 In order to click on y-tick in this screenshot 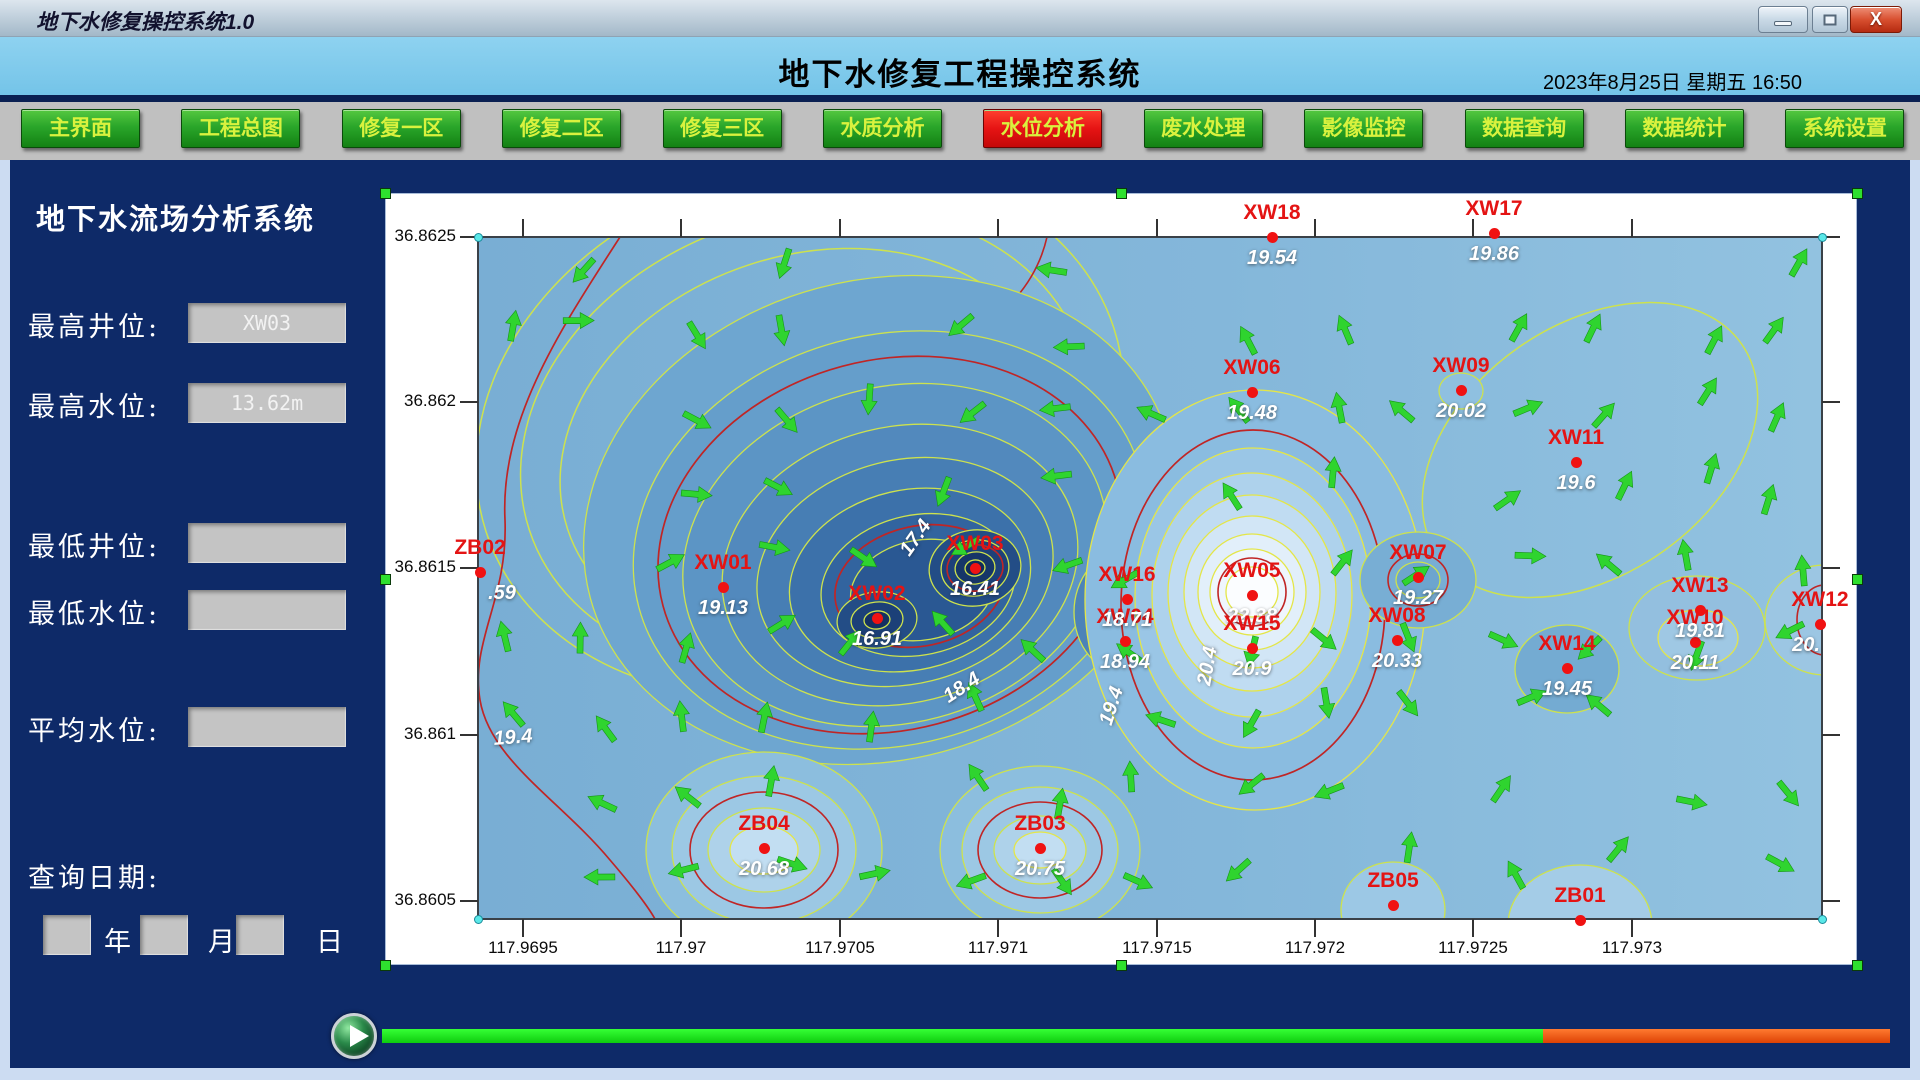, I will do `click(469, 402)`.